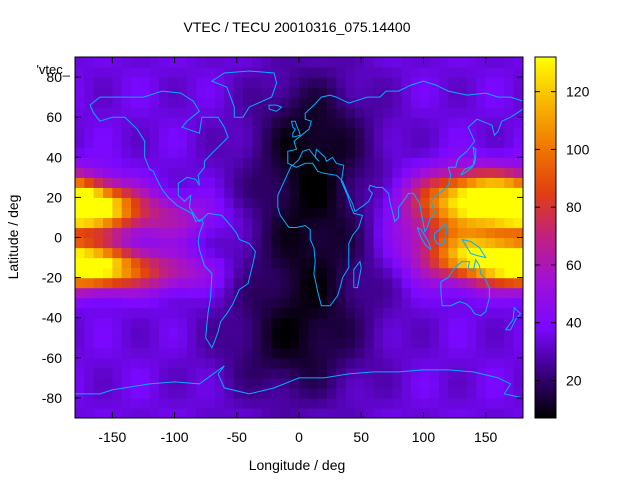 The image size is (640, 480). I want to click on coastline-iceland, so click(275, 108).